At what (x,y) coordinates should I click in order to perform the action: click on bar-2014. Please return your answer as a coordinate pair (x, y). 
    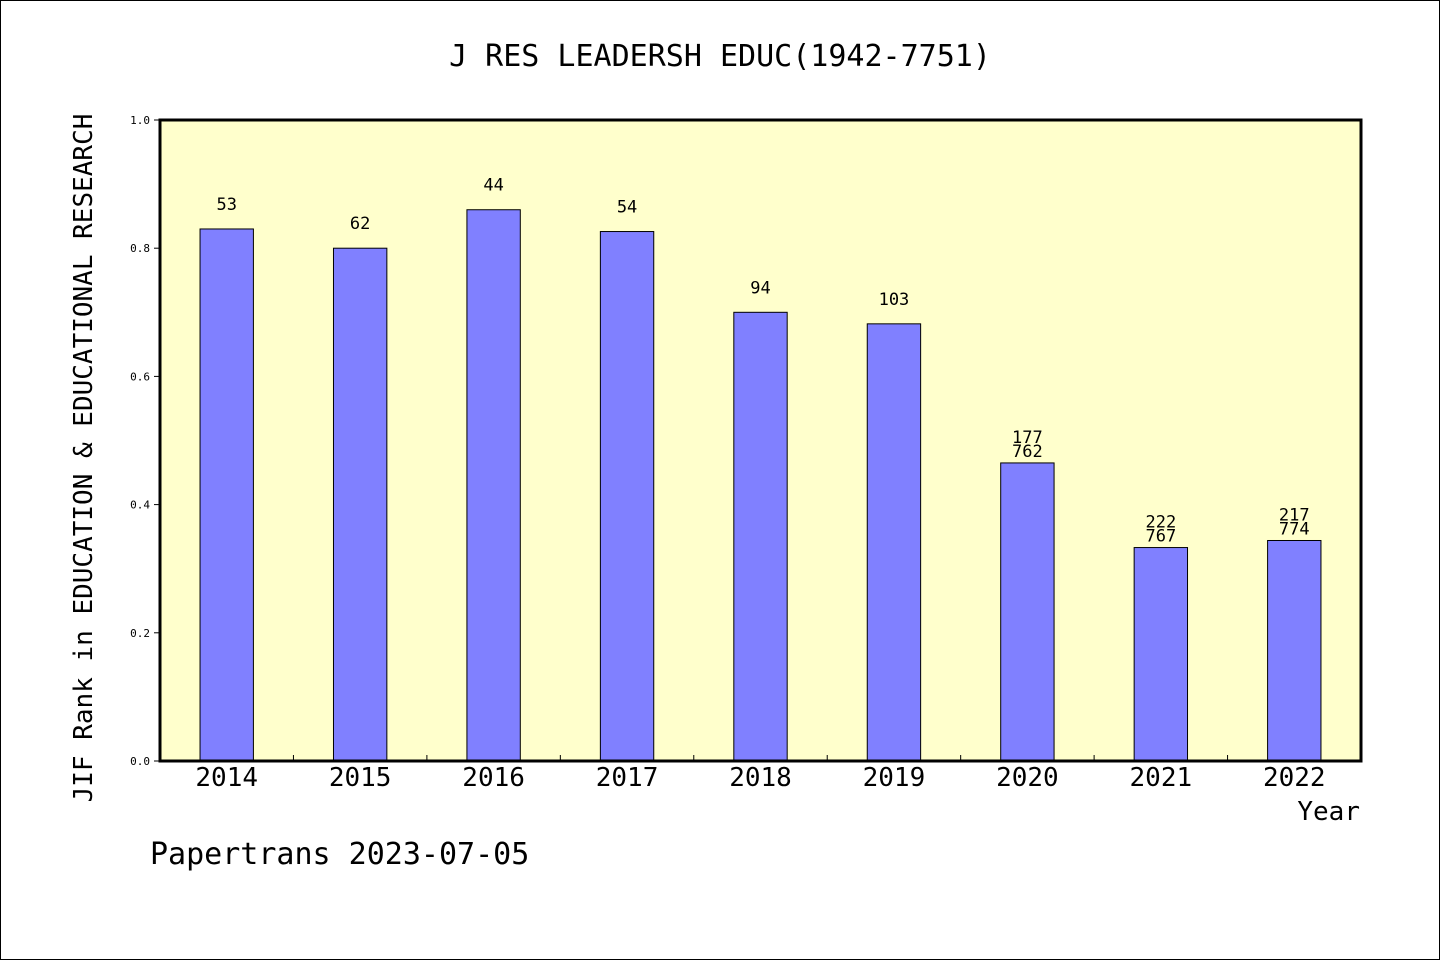
    Looking at the image, I should click on (226, 495).